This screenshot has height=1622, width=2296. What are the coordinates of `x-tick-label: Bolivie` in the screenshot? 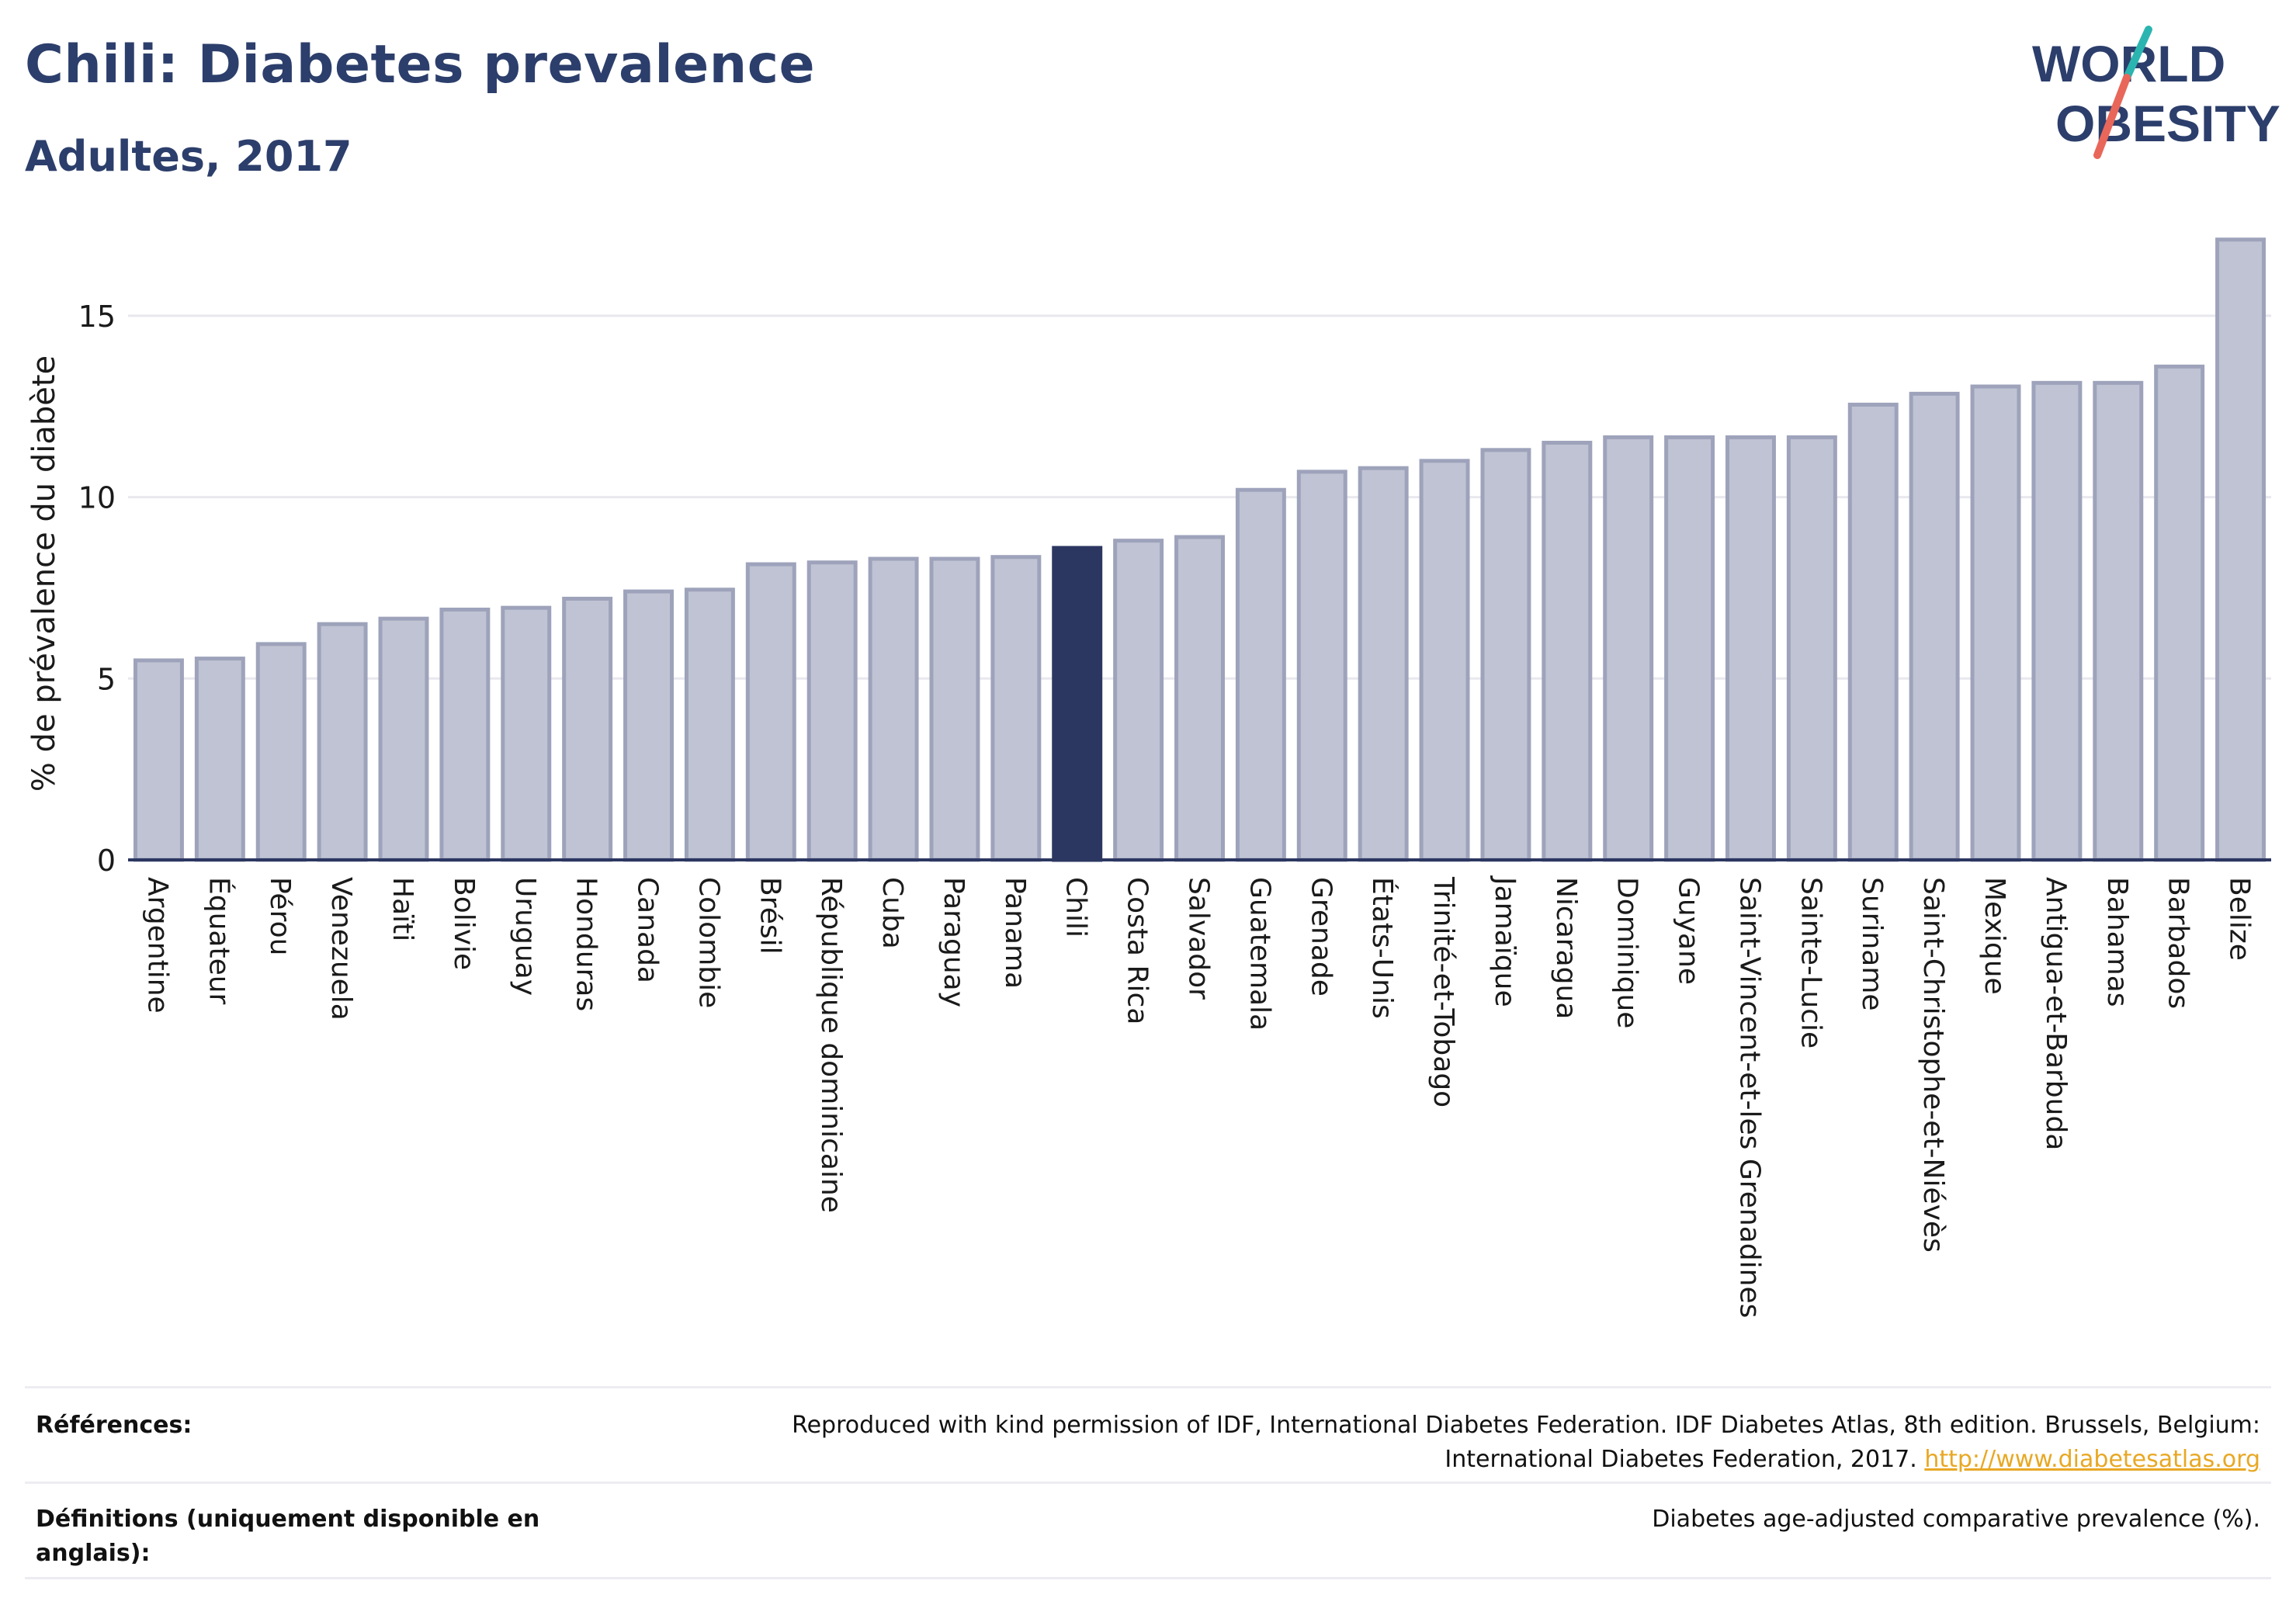 It's located at (464, 923).